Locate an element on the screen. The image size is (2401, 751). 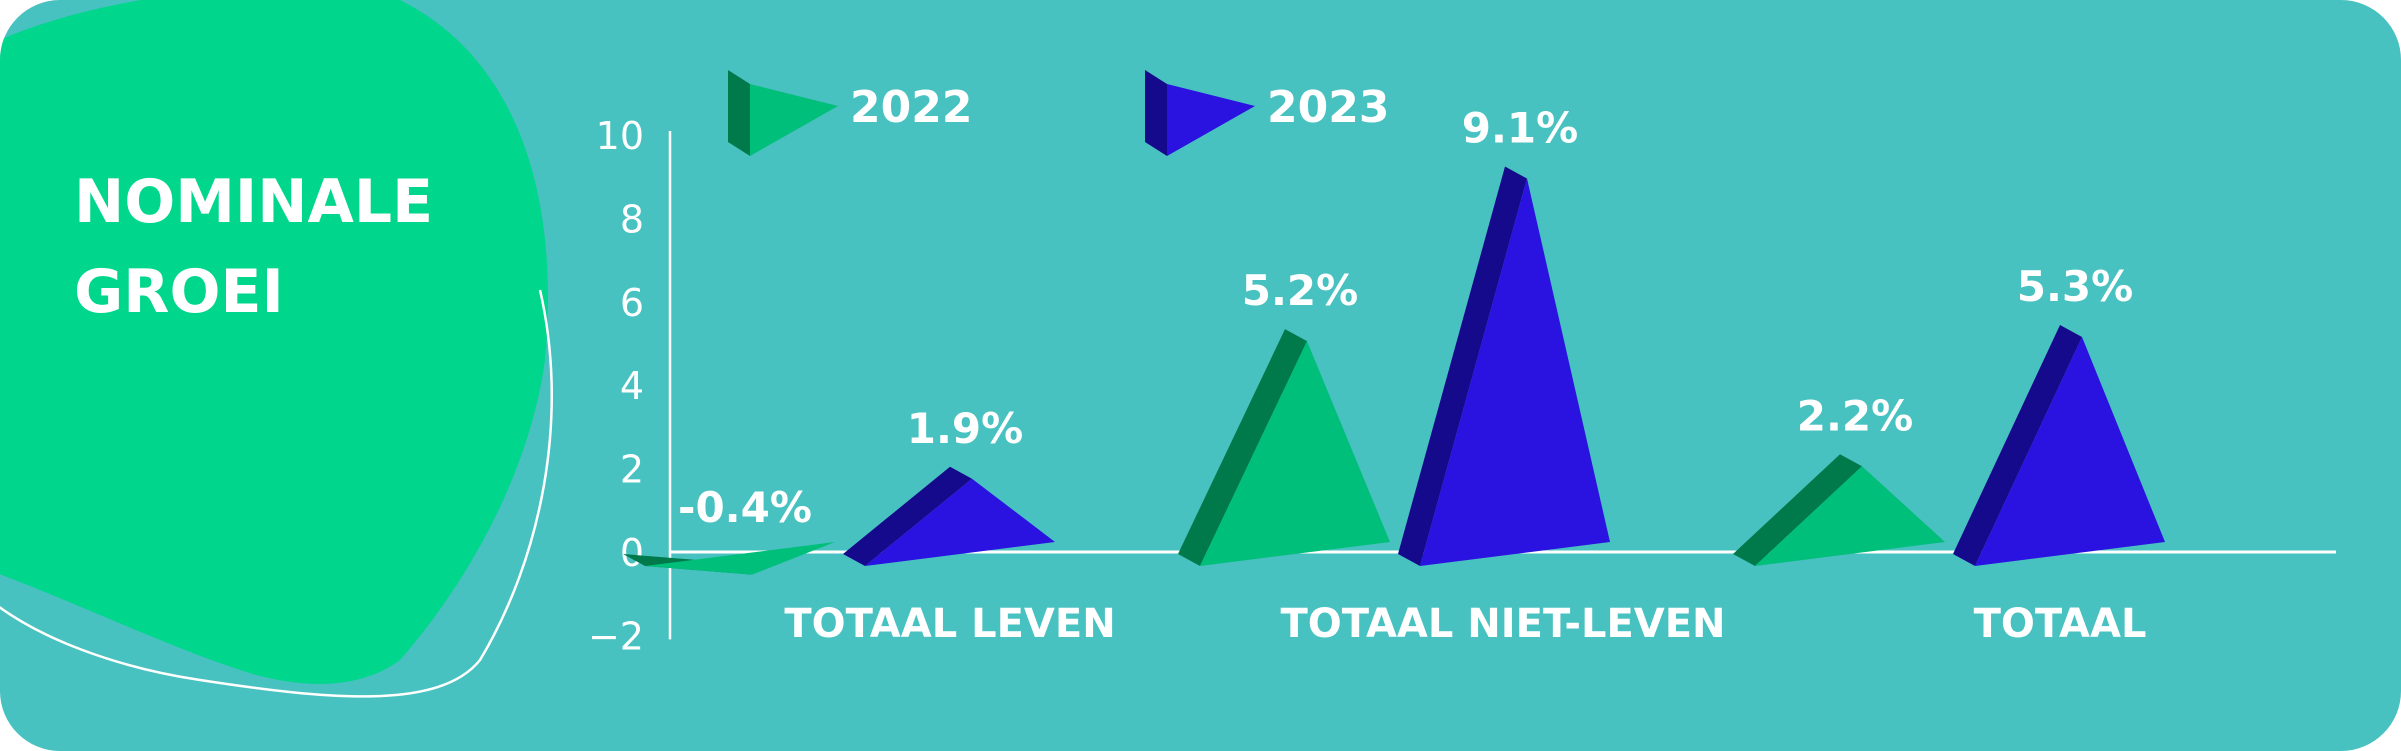
title-line-1: NOMINALE is located at coordinates (253, 202).